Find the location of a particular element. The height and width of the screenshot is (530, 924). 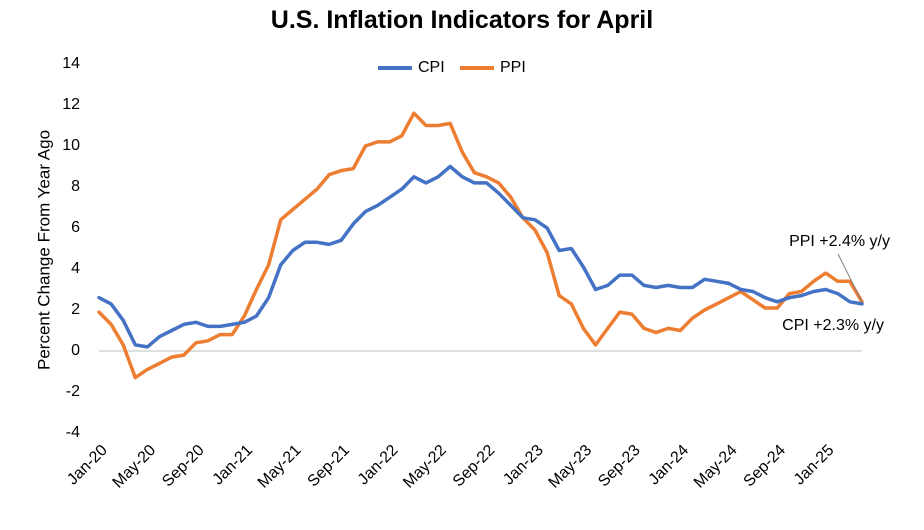

x-tick-label: Sep-20 is located at coordinates (183, 466).